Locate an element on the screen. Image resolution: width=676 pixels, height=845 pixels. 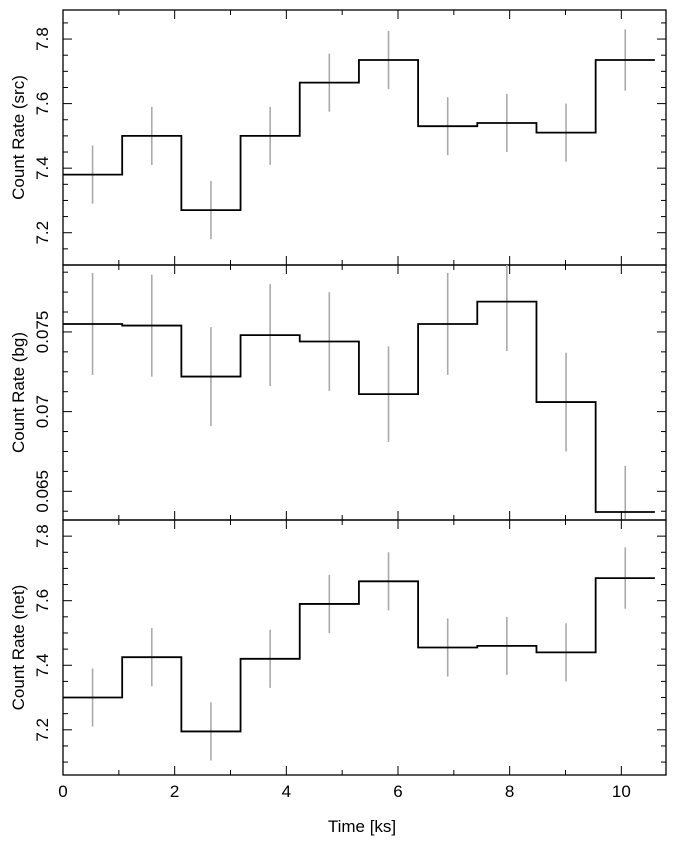
y-tick-label: 0.07 is located at coordinates (42, 411).